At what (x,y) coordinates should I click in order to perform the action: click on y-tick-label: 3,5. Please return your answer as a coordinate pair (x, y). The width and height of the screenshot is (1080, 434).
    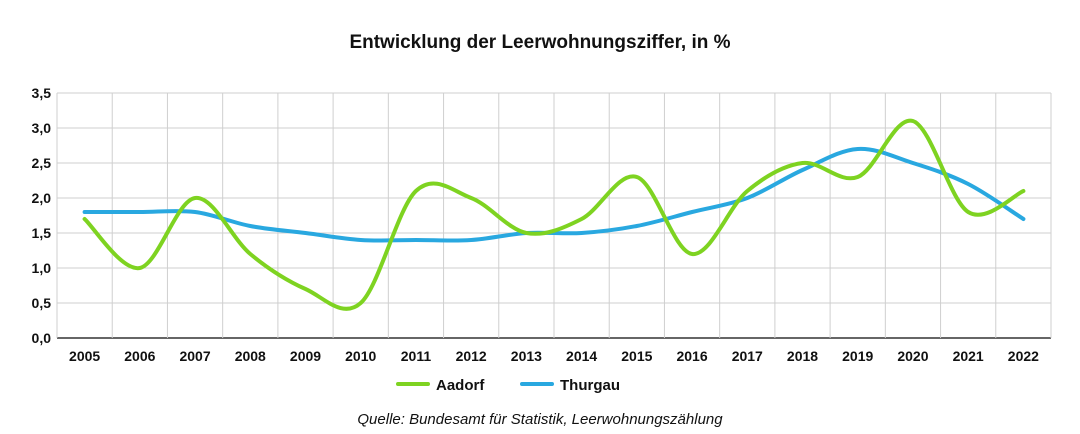
    Looking at the image, I should click on (42, 93).